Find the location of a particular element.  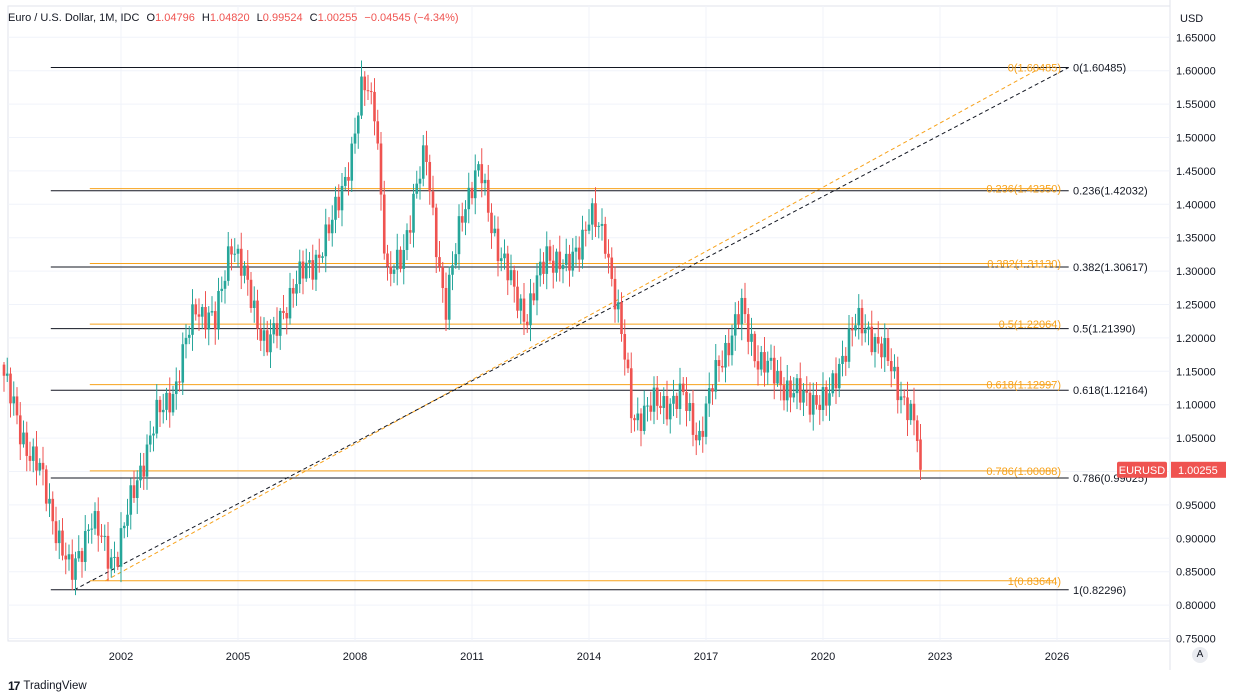

y-tick-label: 1.30000 is located at coordinates (1196, 272).